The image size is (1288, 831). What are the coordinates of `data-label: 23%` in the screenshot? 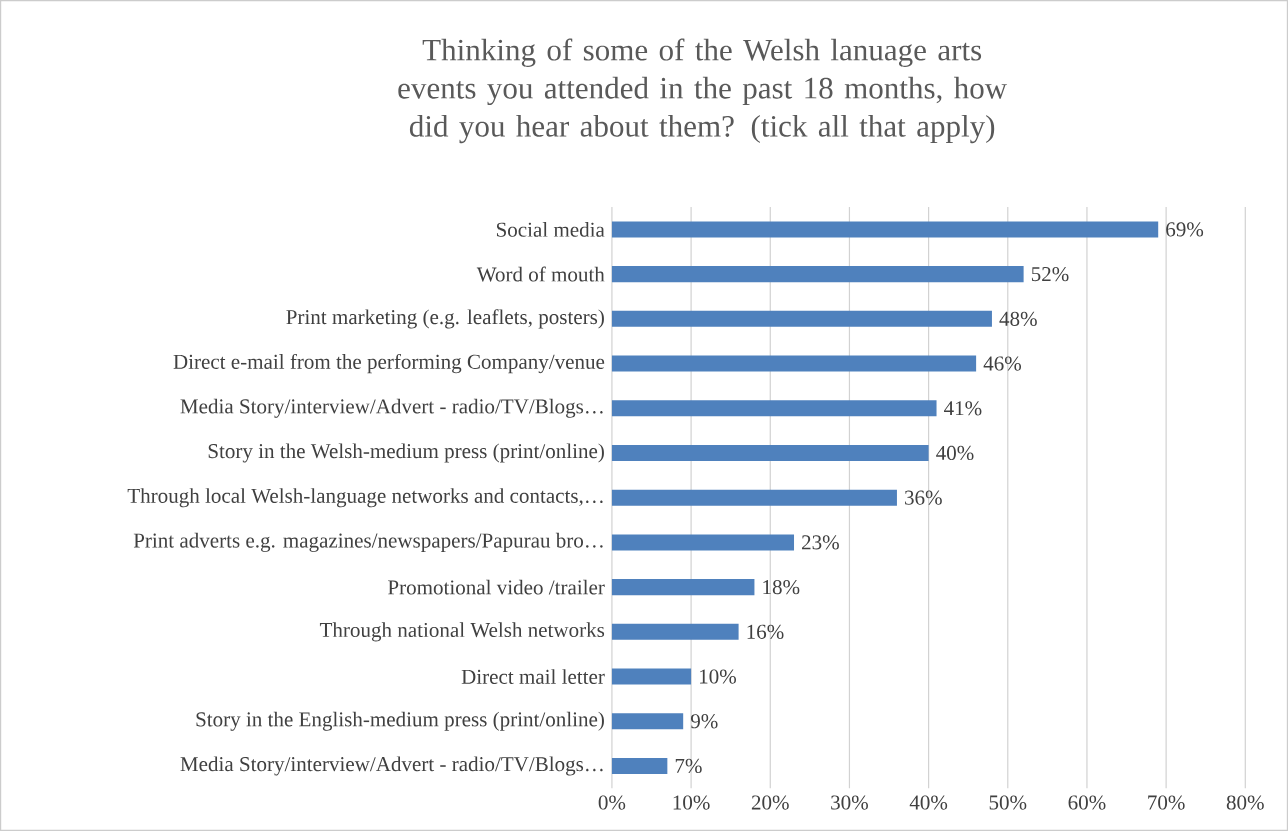 It's located at (820, 542).